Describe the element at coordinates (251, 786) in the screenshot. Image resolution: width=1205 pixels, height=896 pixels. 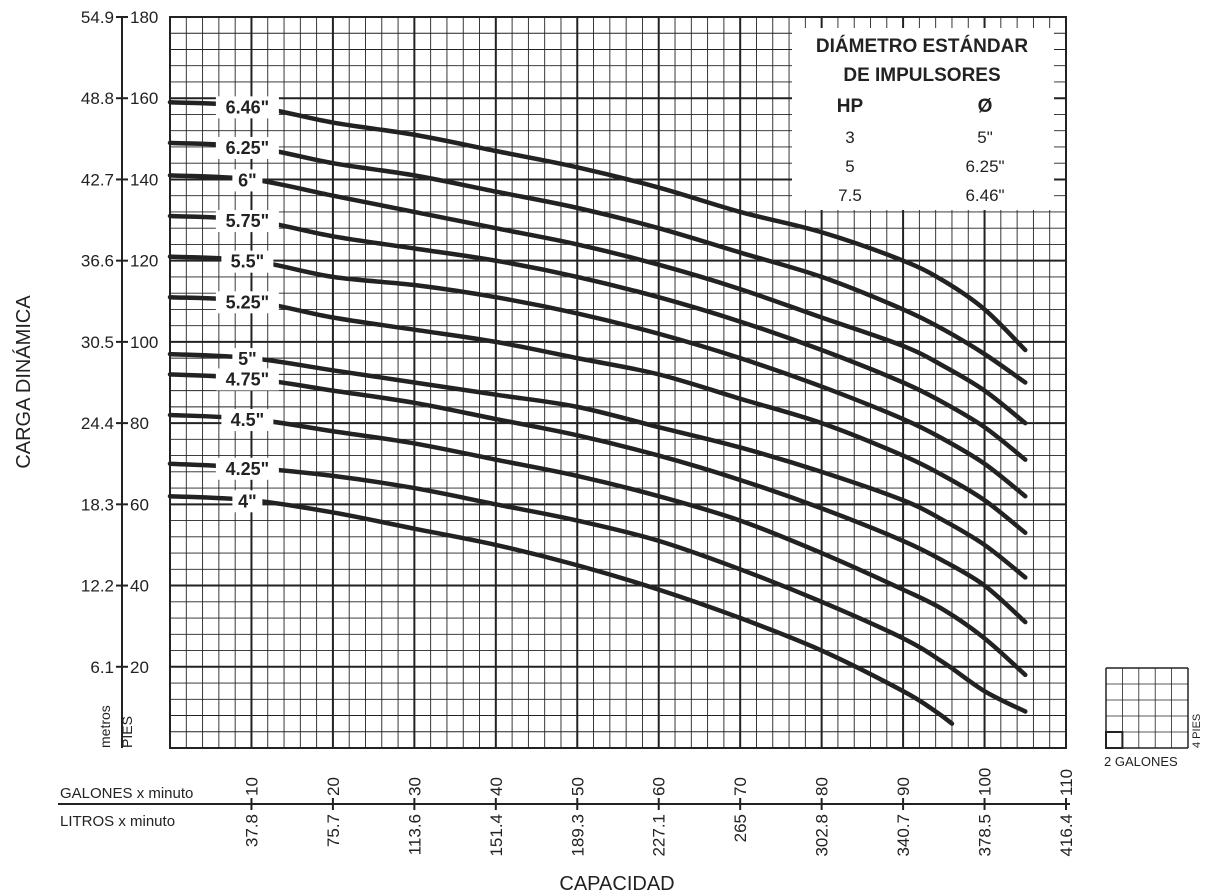
I see `x-tick-label-galones: 10` at that location.